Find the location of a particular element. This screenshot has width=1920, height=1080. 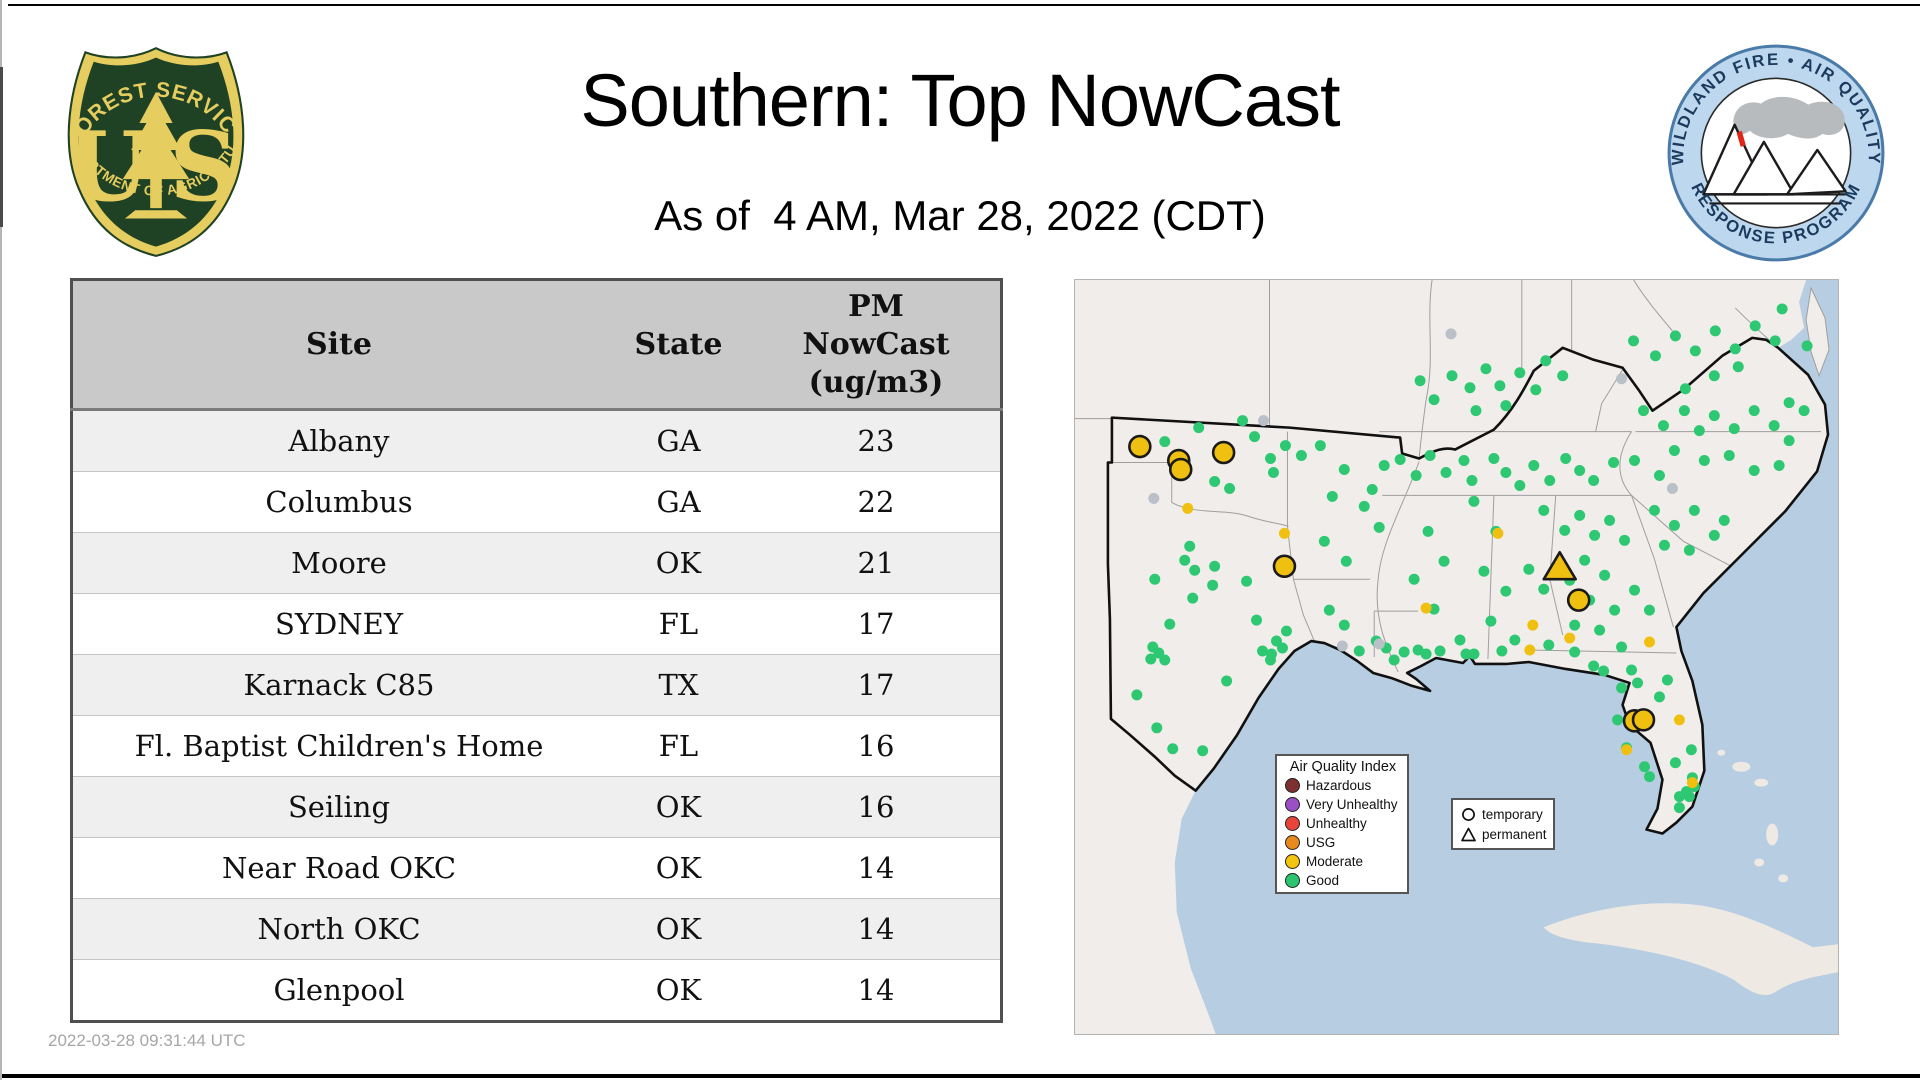

column-header-site: Site is located at coordinates (338, 345).